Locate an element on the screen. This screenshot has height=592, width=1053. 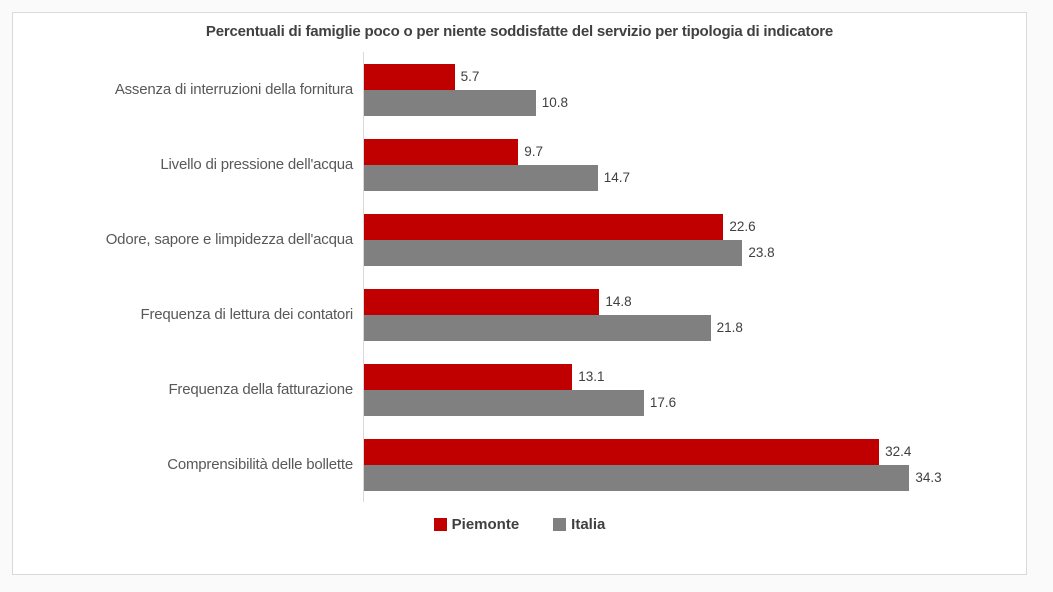
value-label: 14.8 is located at coordinates (618, 301).